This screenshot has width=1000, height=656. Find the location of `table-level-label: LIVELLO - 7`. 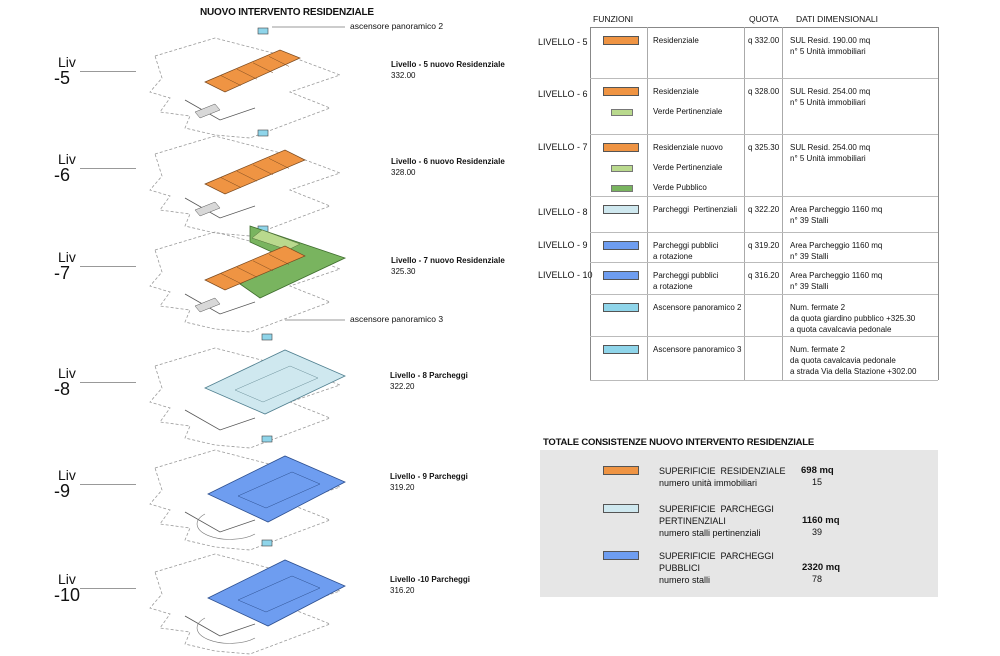

table-level-label: LIVELLO - 7 is located at coordinates (563, 147).